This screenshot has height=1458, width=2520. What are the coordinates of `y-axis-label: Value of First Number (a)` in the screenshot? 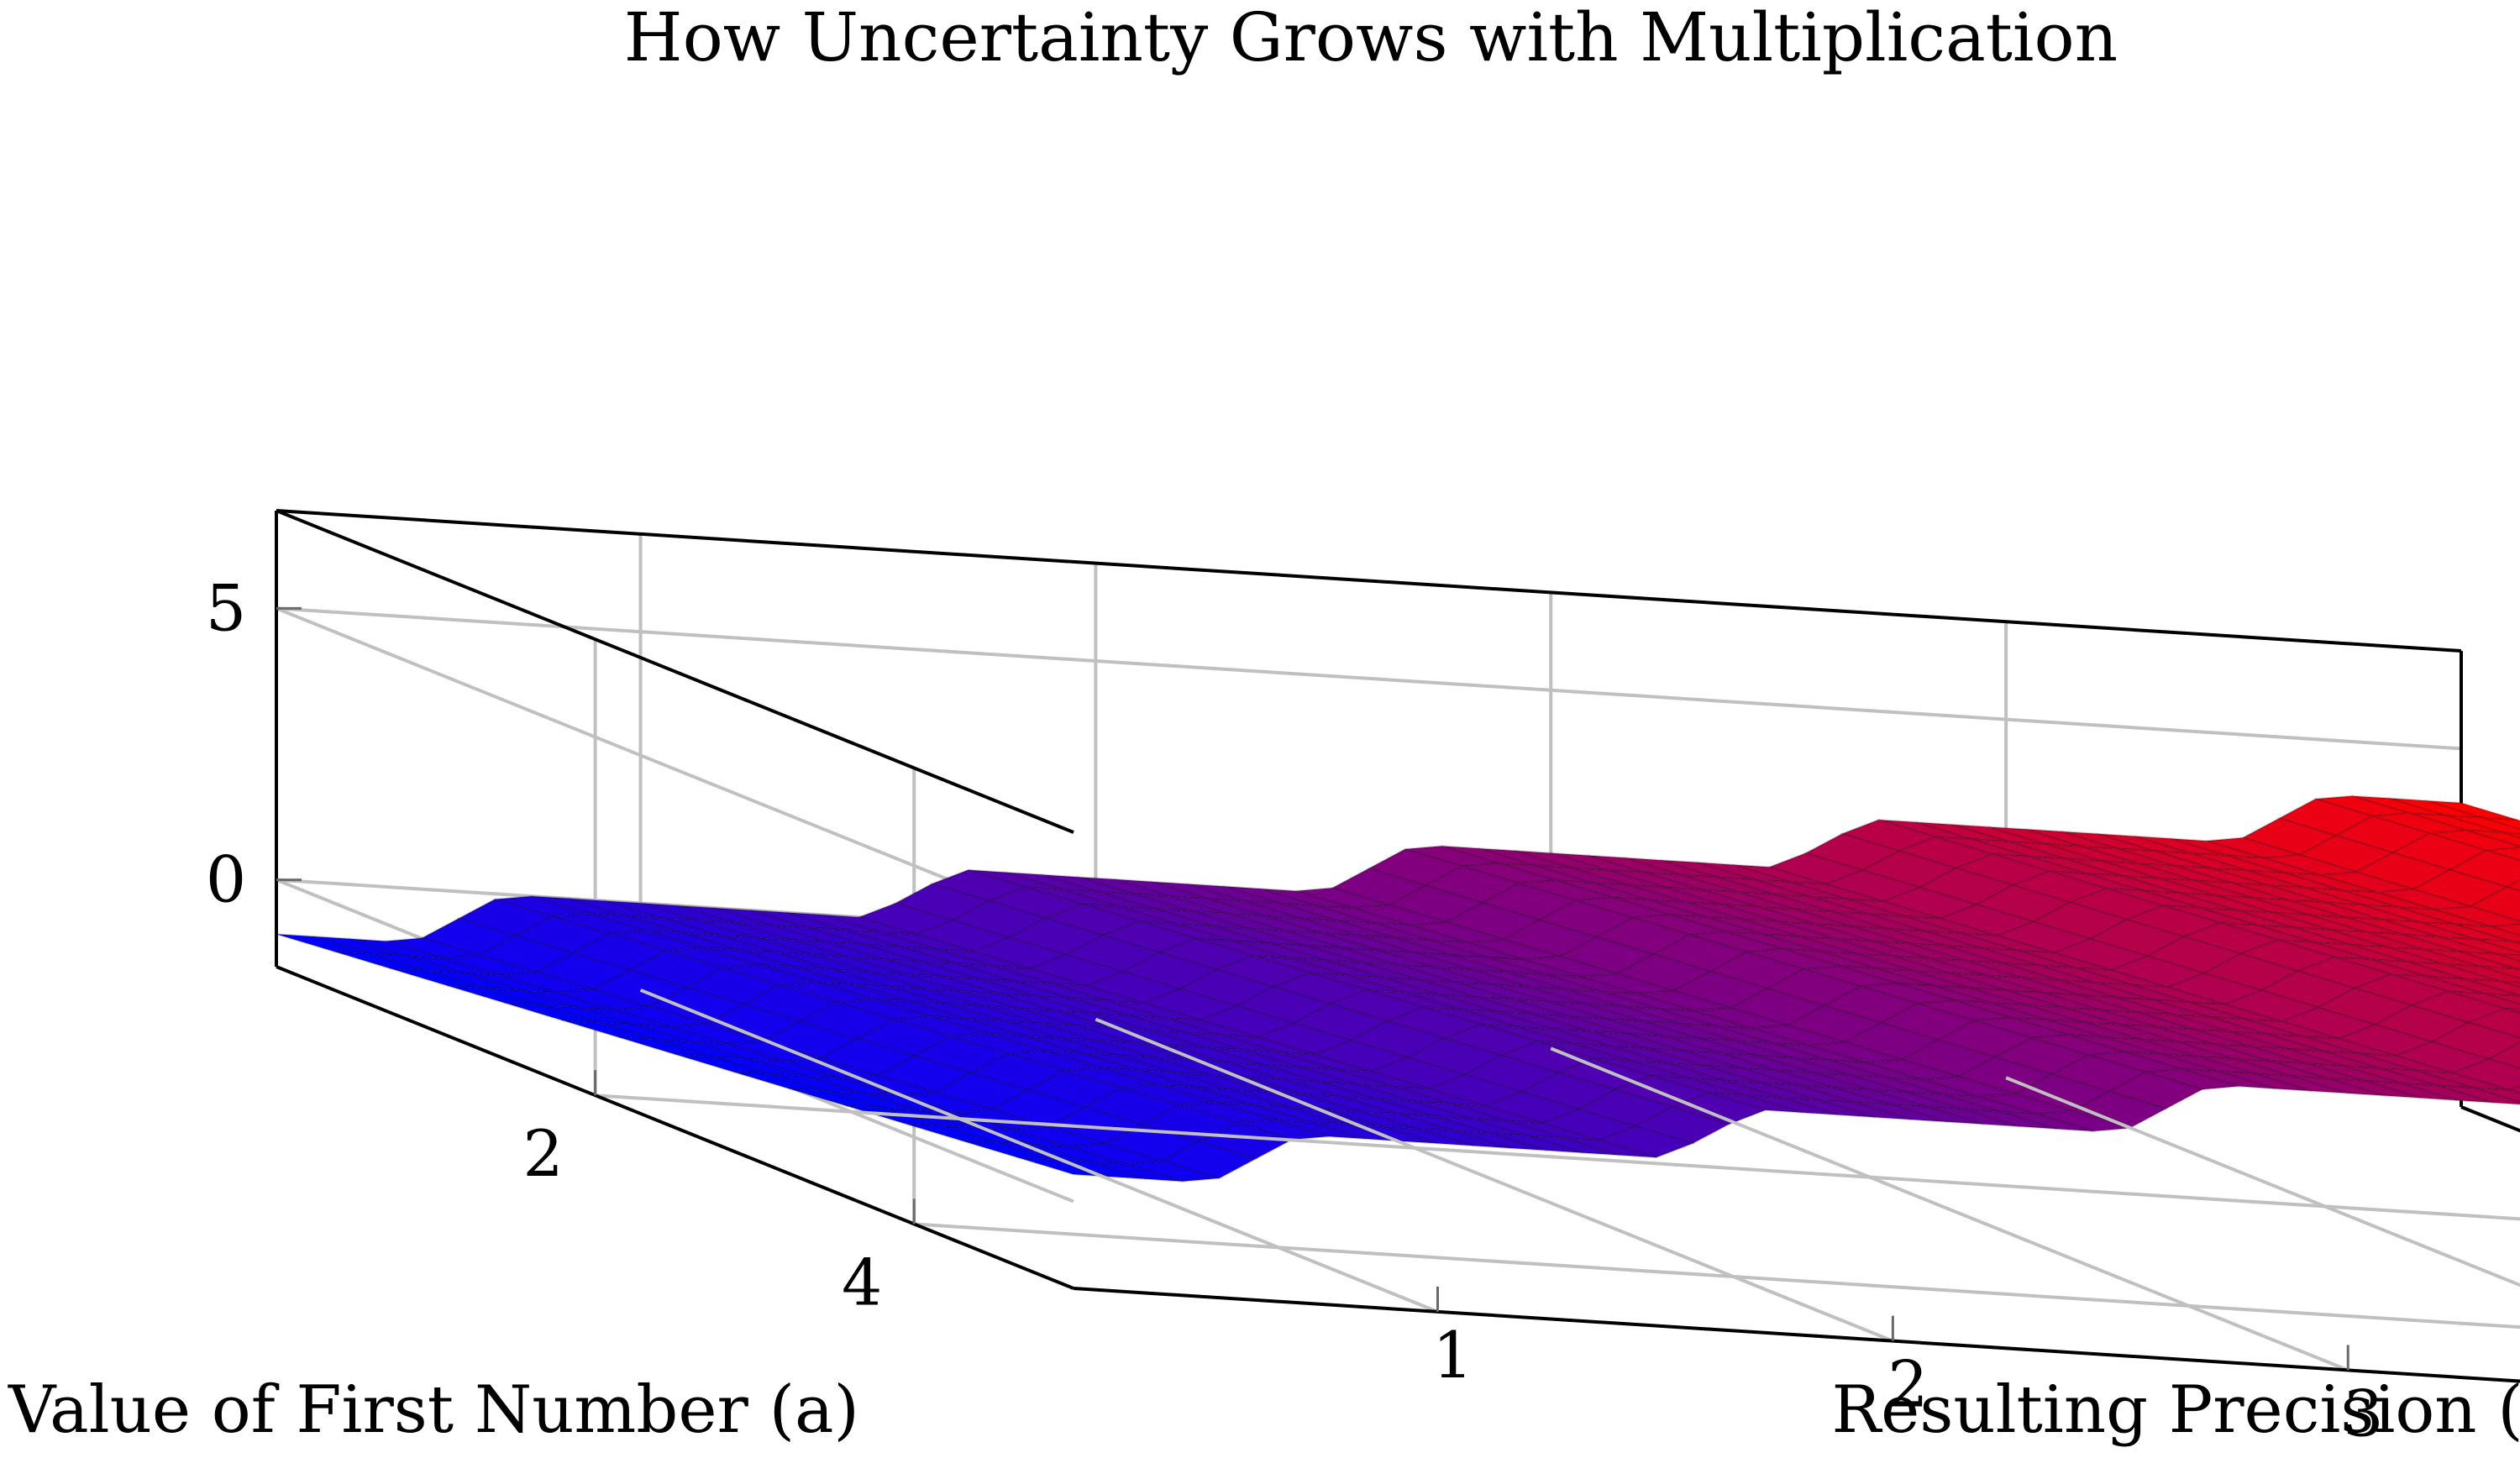 It's located at (433, 1410).